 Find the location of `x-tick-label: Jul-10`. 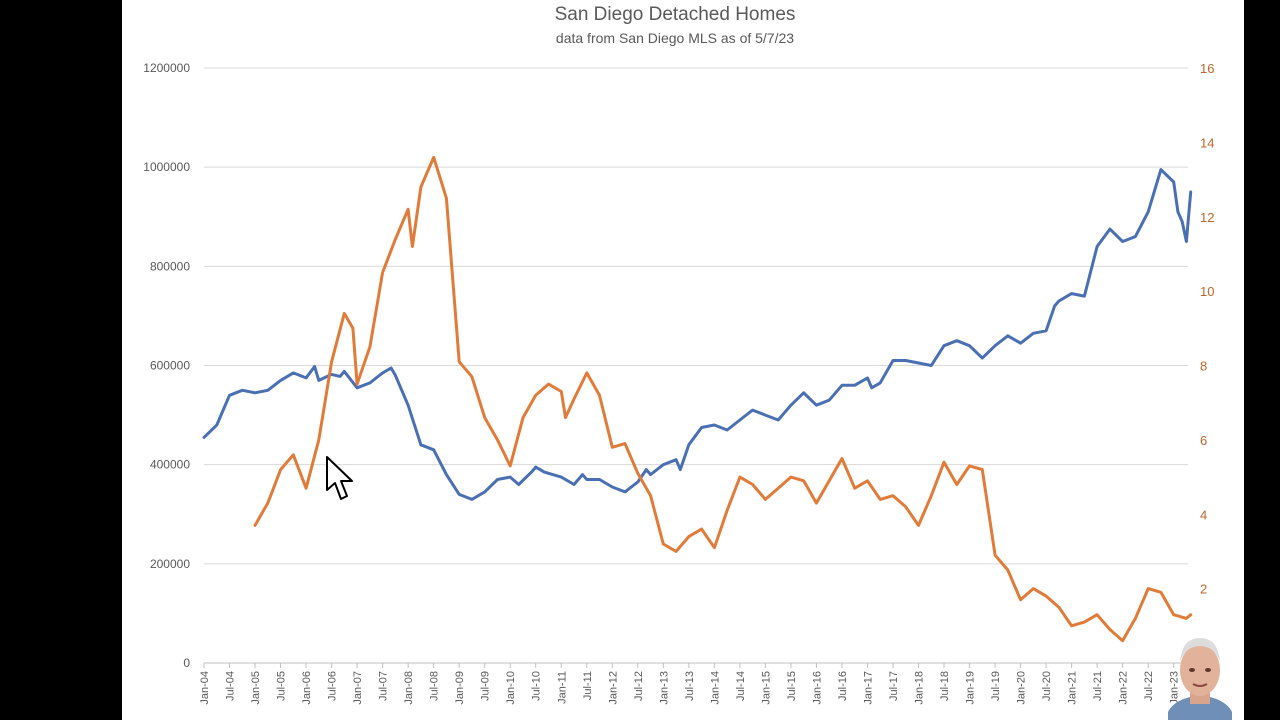

x-tick-label: Jul-10 is located at coordinates (537, 686).